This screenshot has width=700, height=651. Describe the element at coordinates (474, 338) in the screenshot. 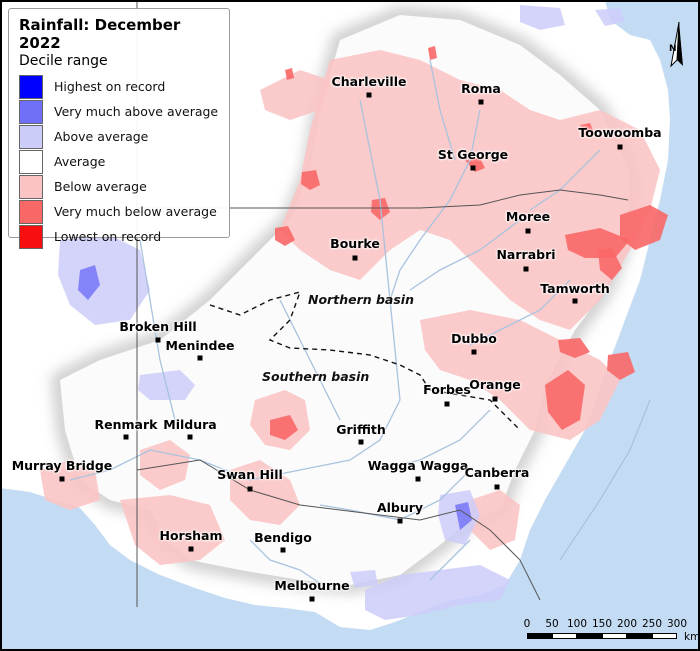

I see `city-label-dubbo: Dubbo` at that location.